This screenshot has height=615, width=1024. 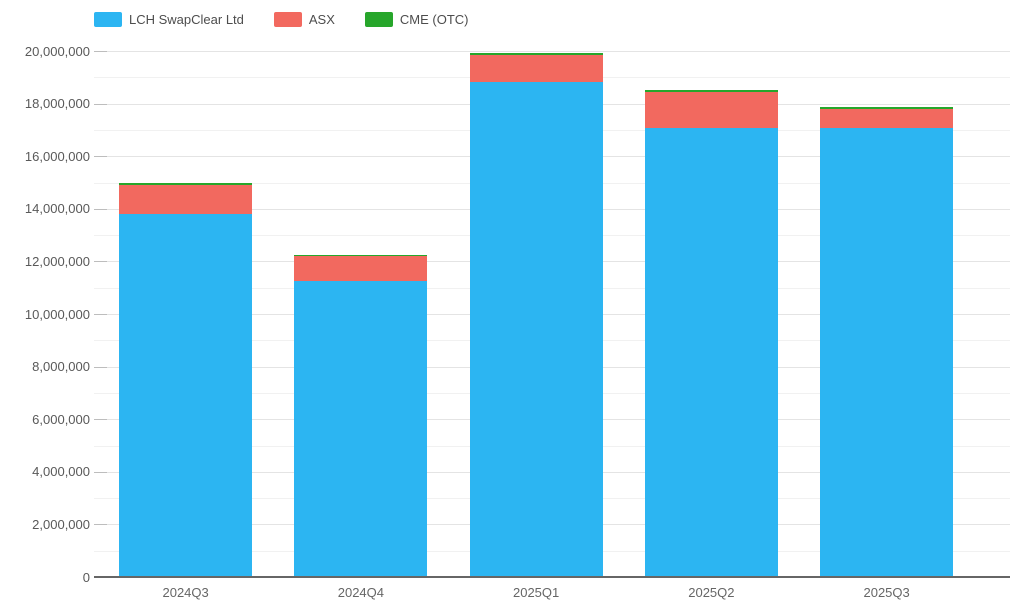 I want to click on y-axis-tick-label: 2,000,000, so click(x=61, y=524).